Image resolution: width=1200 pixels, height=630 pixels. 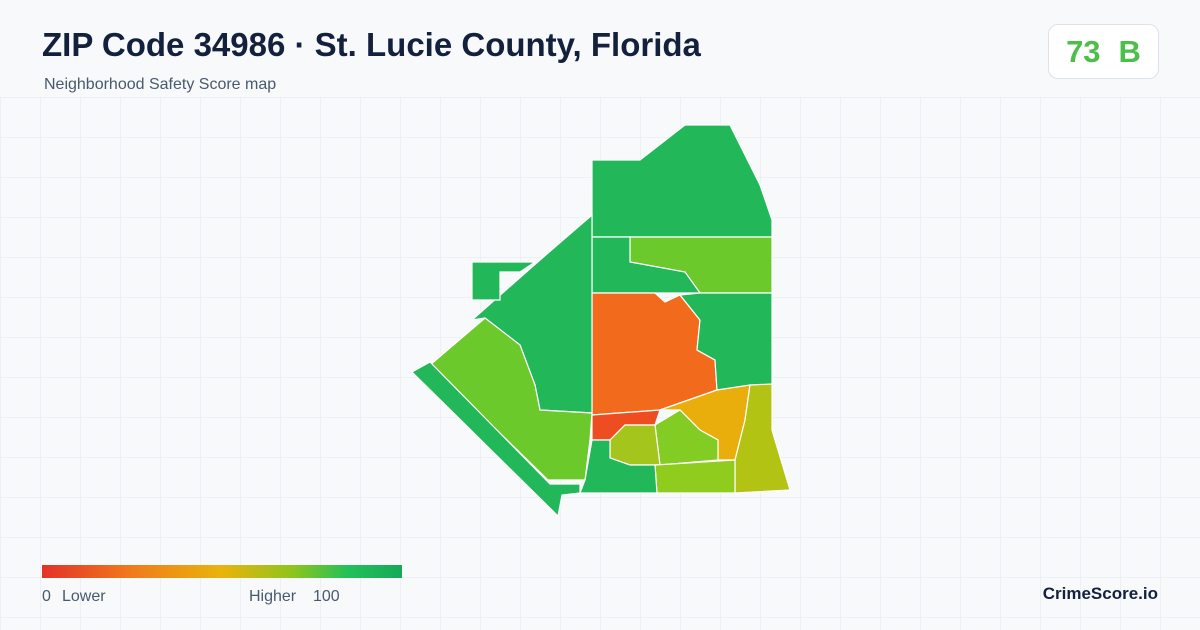 I want to click on legend-gradient, so click(x=222, y=571).